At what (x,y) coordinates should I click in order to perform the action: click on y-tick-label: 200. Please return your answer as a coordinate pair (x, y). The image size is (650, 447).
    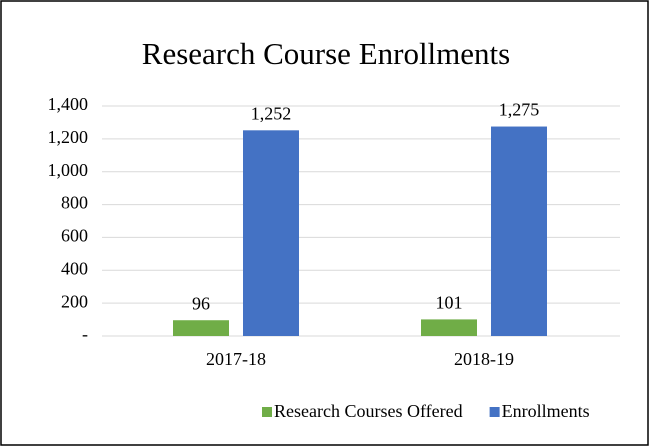
    Looking at the image, I should click on (74, 301).